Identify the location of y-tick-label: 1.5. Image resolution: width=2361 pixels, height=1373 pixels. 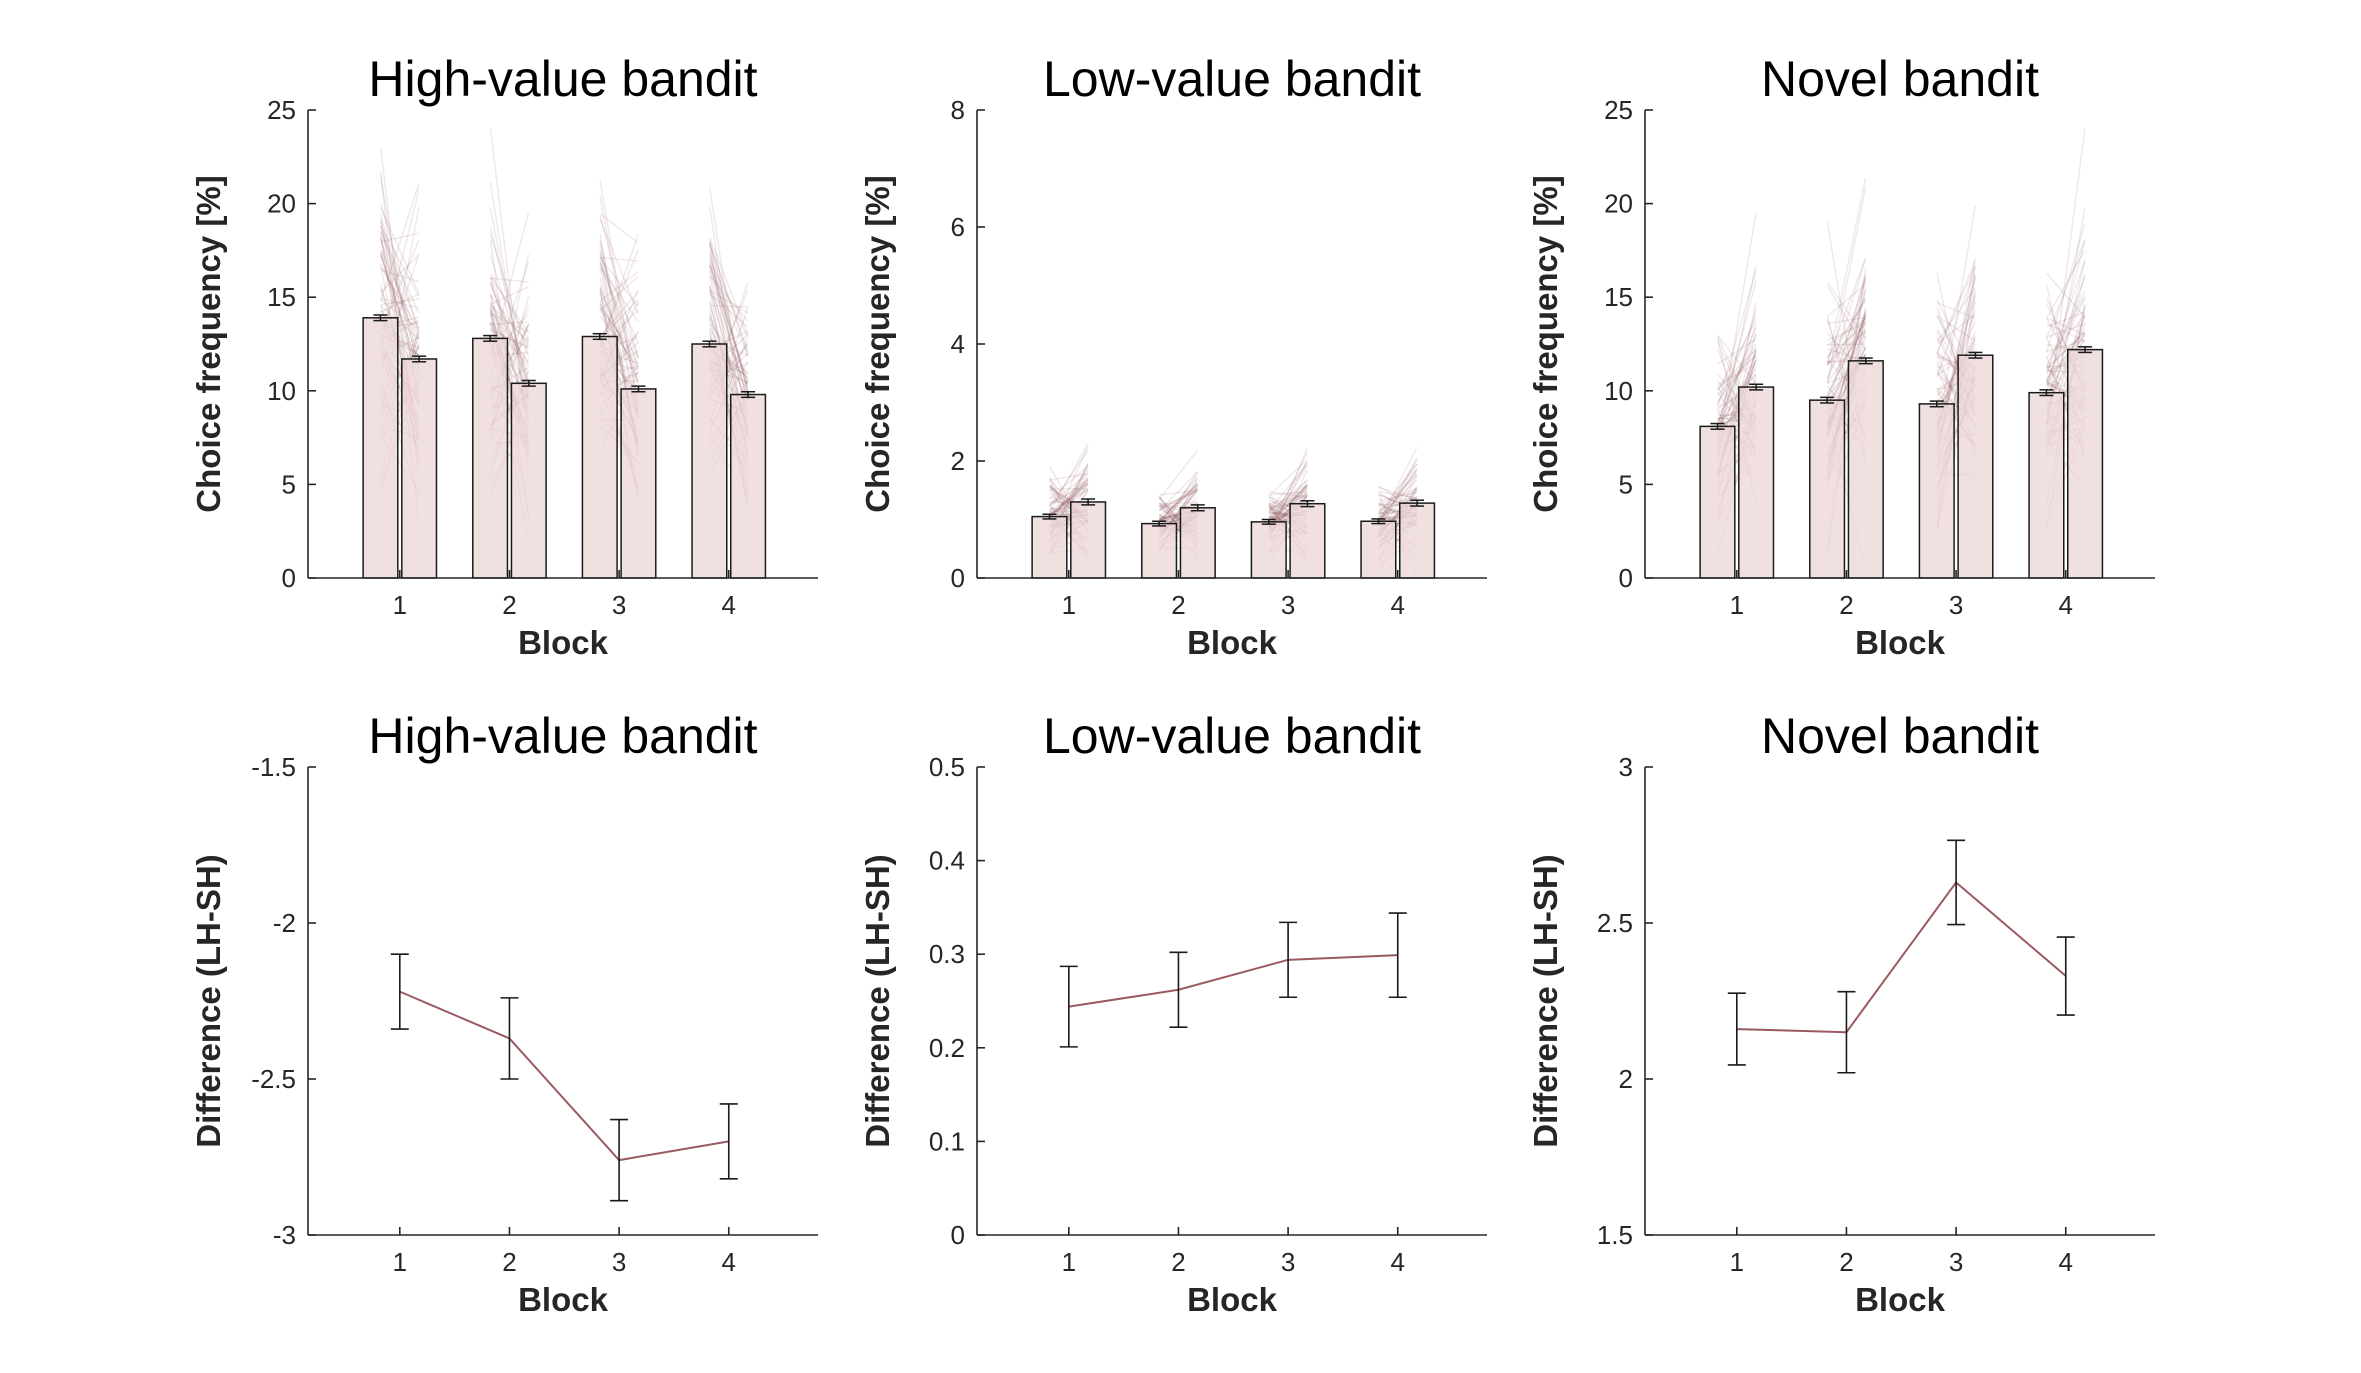
(1615, 1235).